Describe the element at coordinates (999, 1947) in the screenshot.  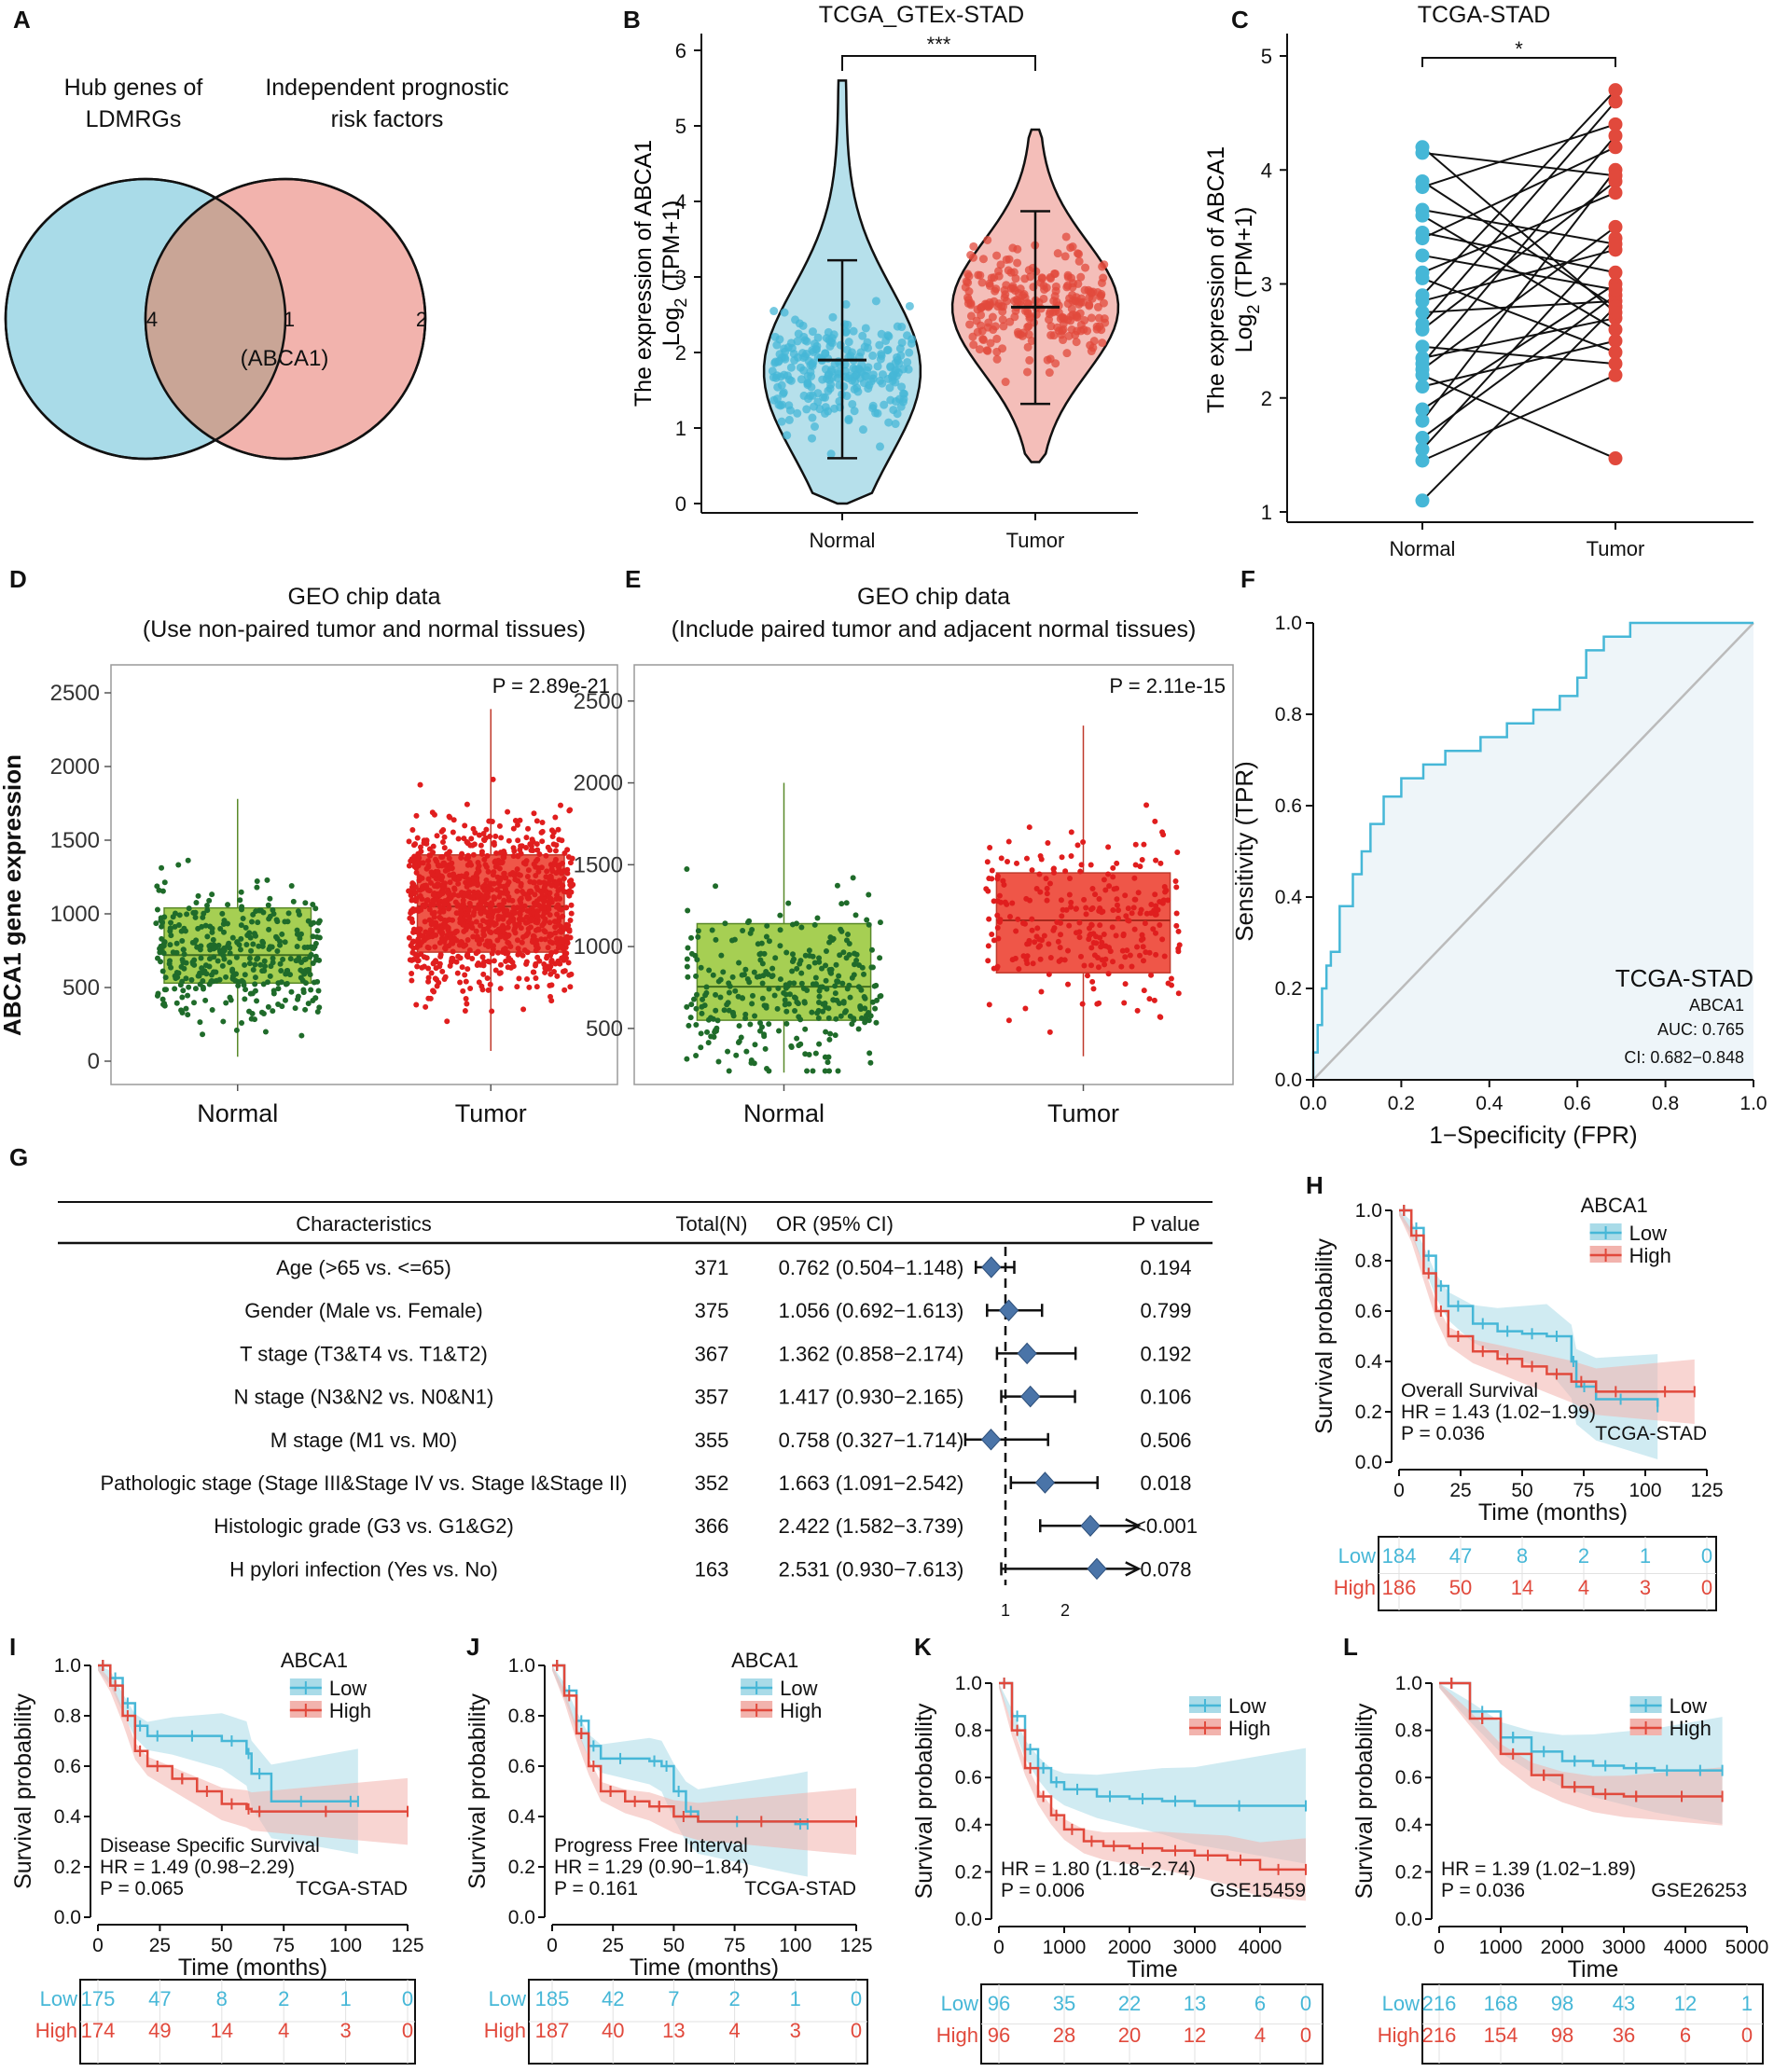
I see `km-xtick-label: 0` at that location.